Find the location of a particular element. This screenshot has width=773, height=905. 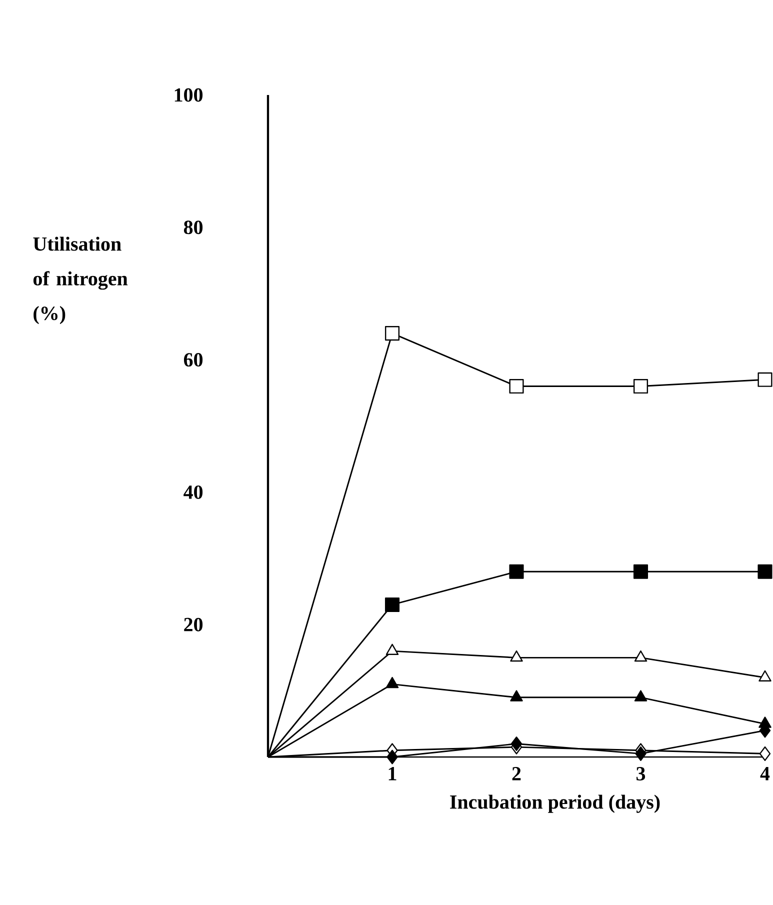

x-tick-label: 1 is located at coordinates (392, 773).